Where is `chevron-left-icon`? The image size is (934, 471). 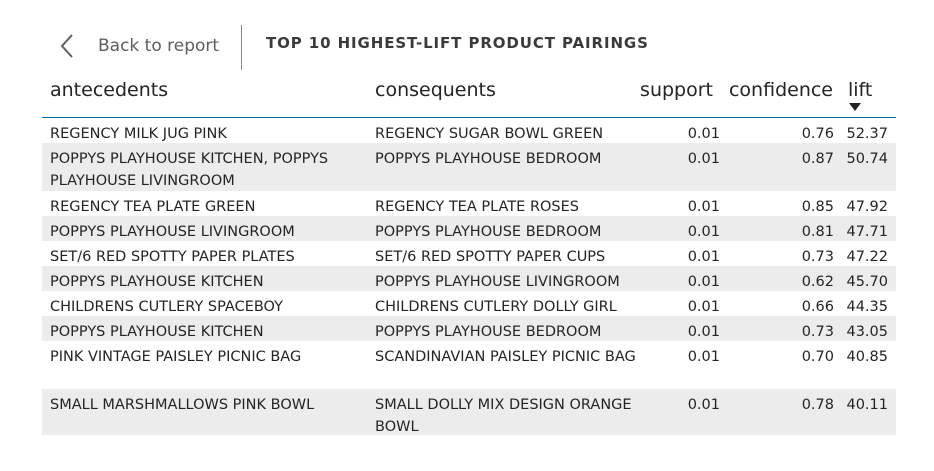 chevron-left-icon is located at coordinates (66, 46).